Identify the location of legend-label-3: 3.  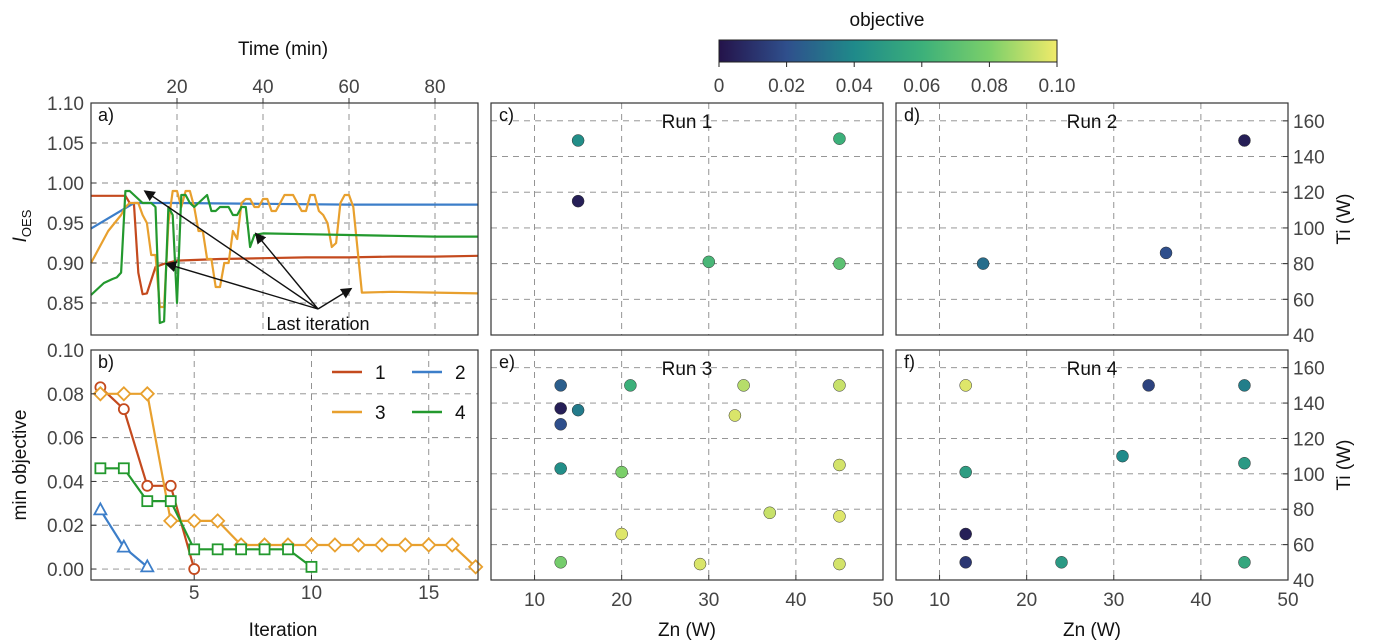
(380, 413).